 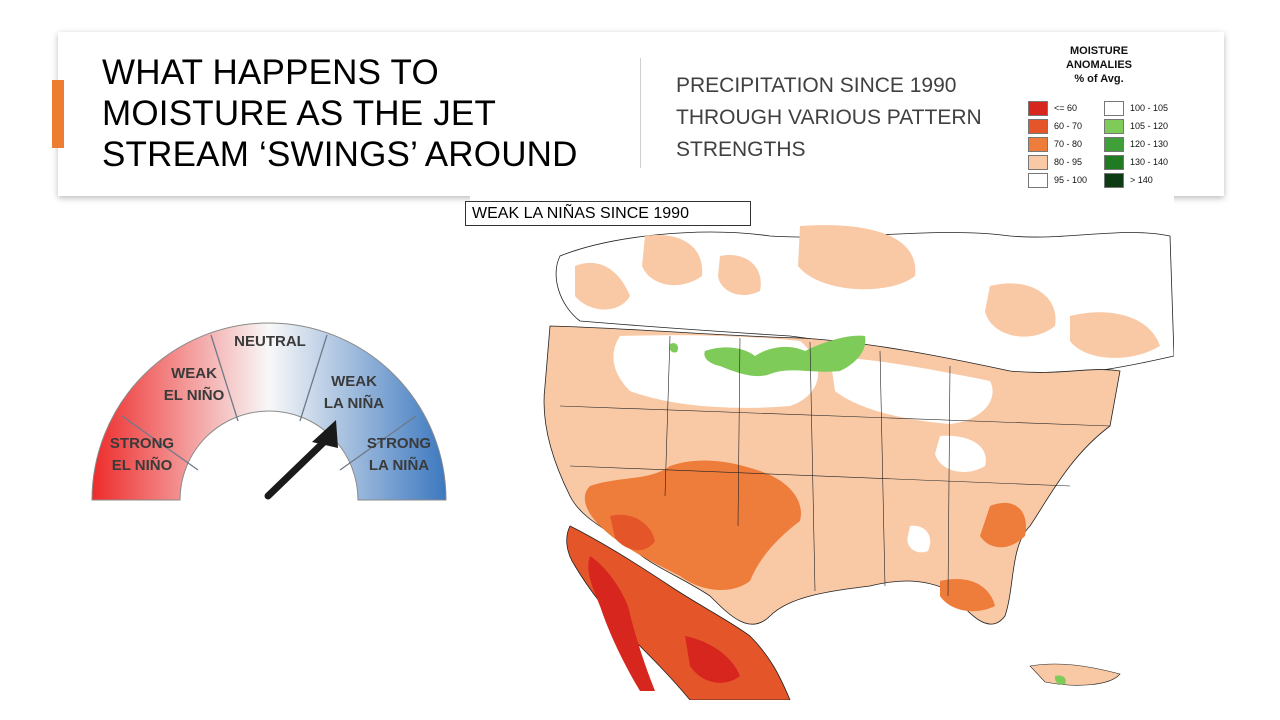 I want to click on header-divider, so click(x=640, y=113).